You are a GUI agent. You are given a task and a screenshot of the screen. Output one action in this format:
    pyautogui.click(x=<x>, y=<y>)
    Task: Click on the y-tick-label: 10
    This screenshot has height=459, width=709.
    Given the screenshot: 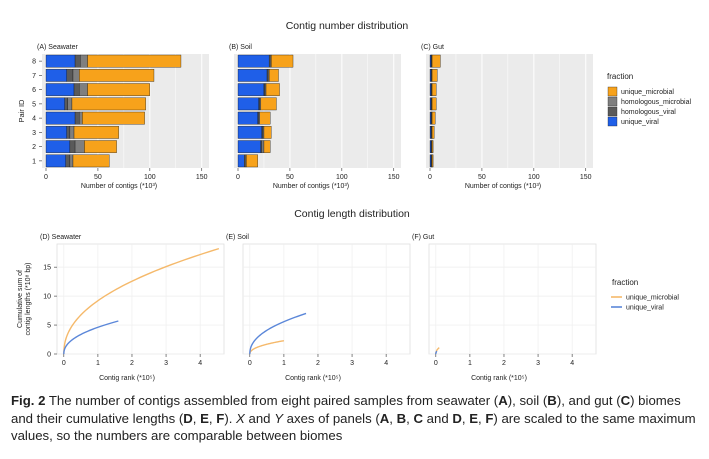 What is the action you would take?
    pyautogui.click(x=47, y=297)
    